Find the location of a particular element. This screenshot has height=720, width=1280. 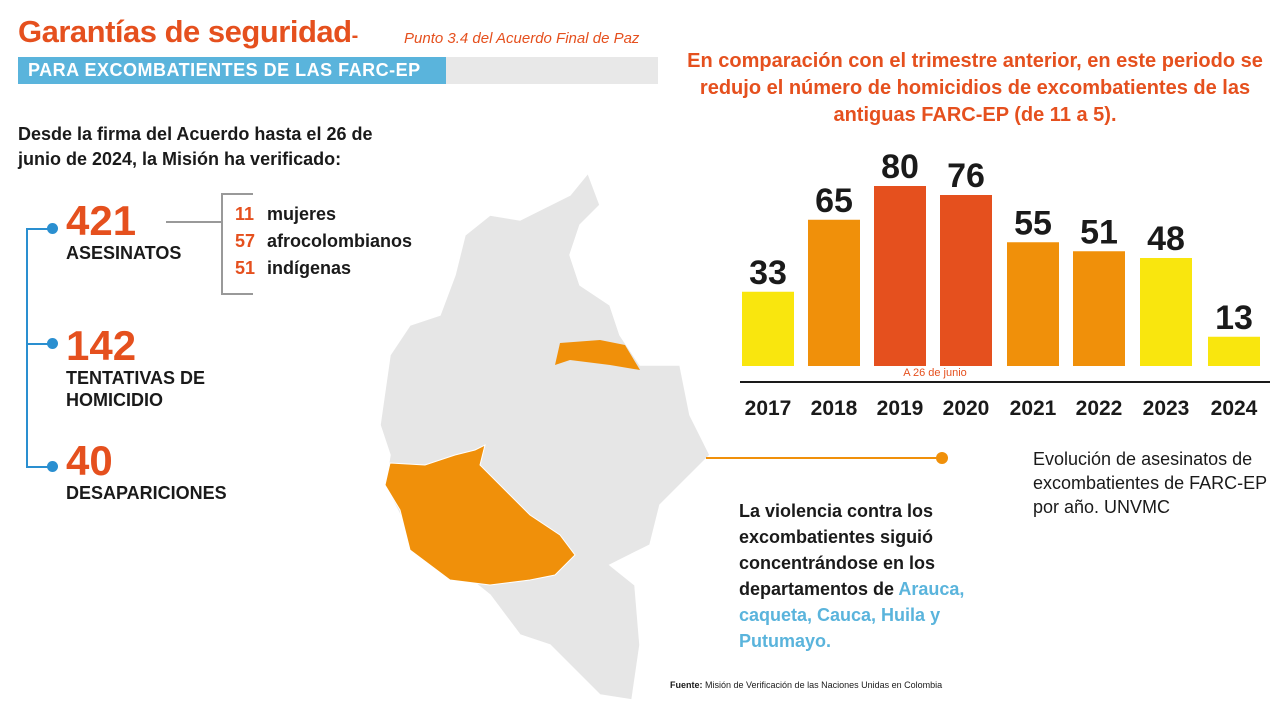

x-tick-label: 2020 is located at coordinates (966, 408).